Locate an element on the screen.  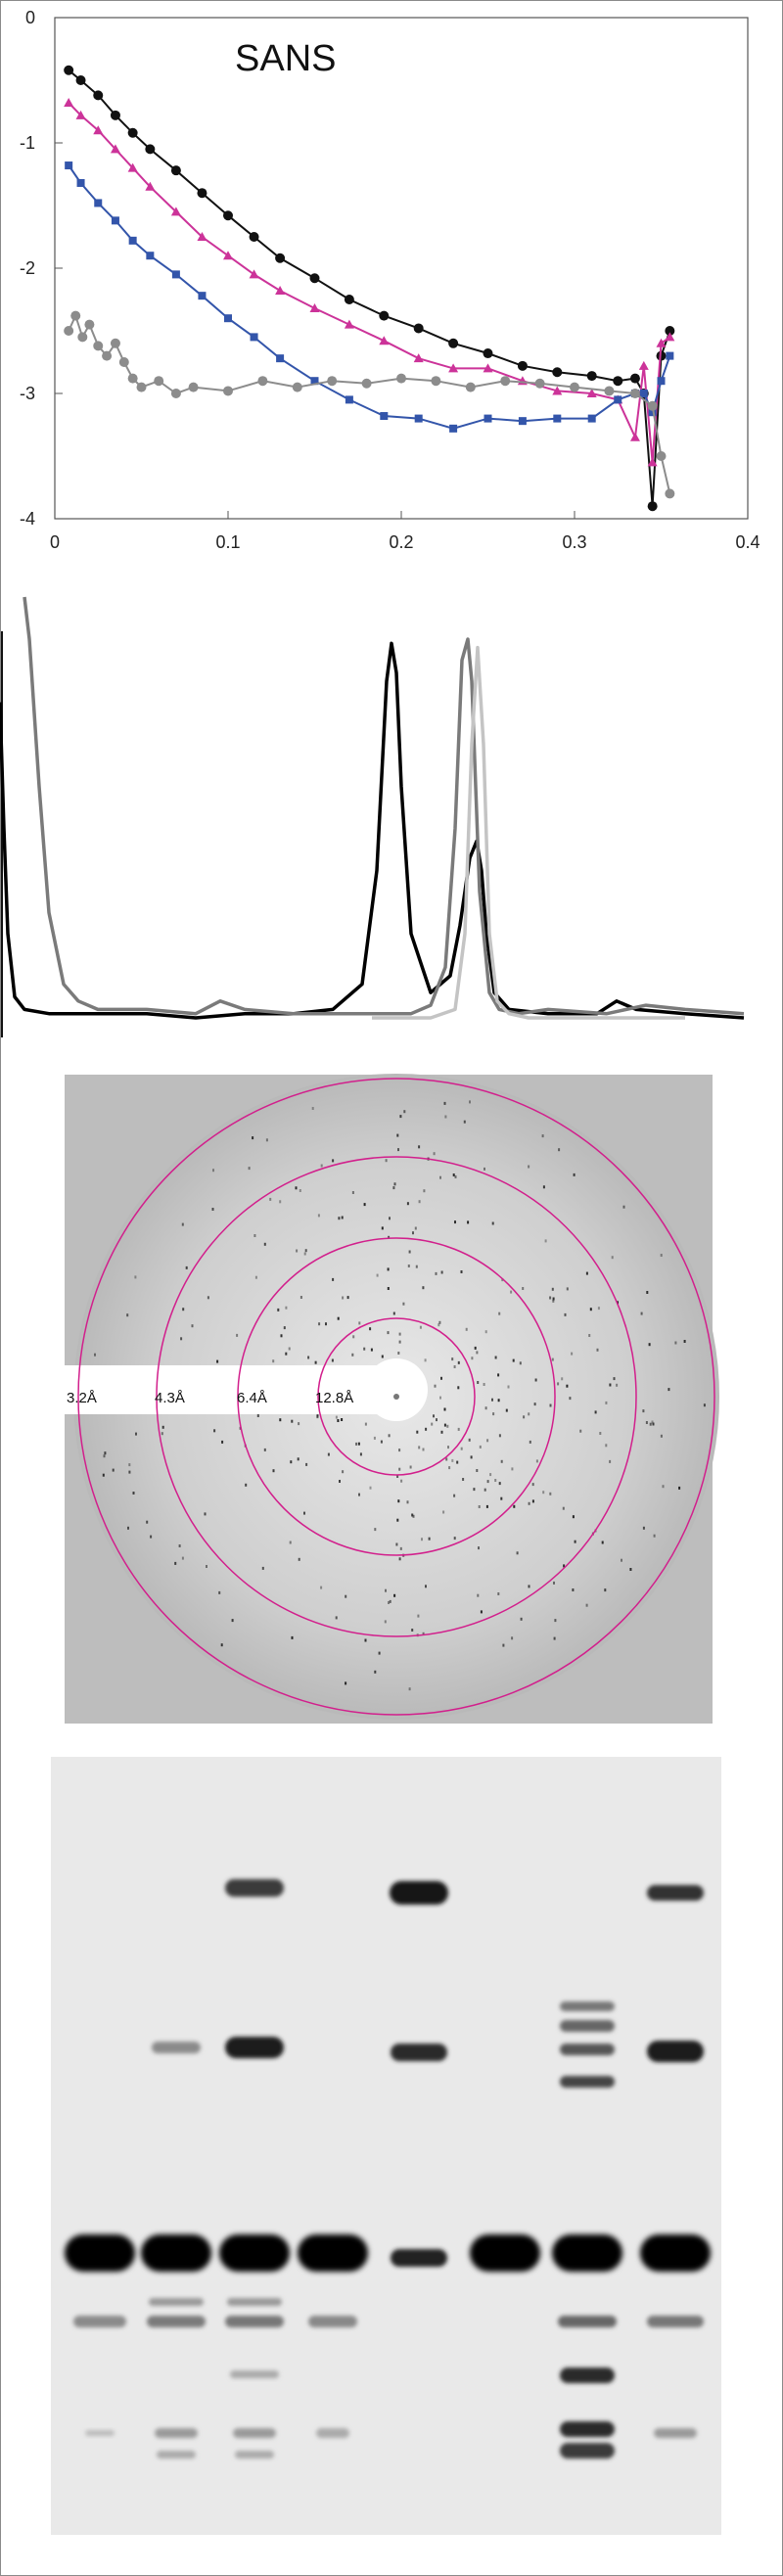
resolution-ring is located at coordinates (396, 1396).